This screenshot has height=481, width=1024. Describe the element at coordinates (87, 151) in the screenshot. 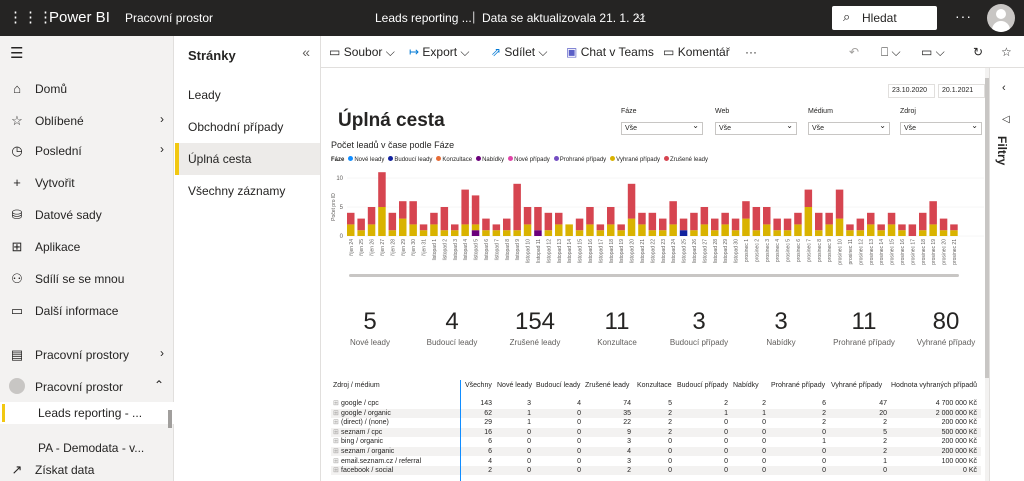

I see `nav-item-3: ◷ Poslední ›` at that location.